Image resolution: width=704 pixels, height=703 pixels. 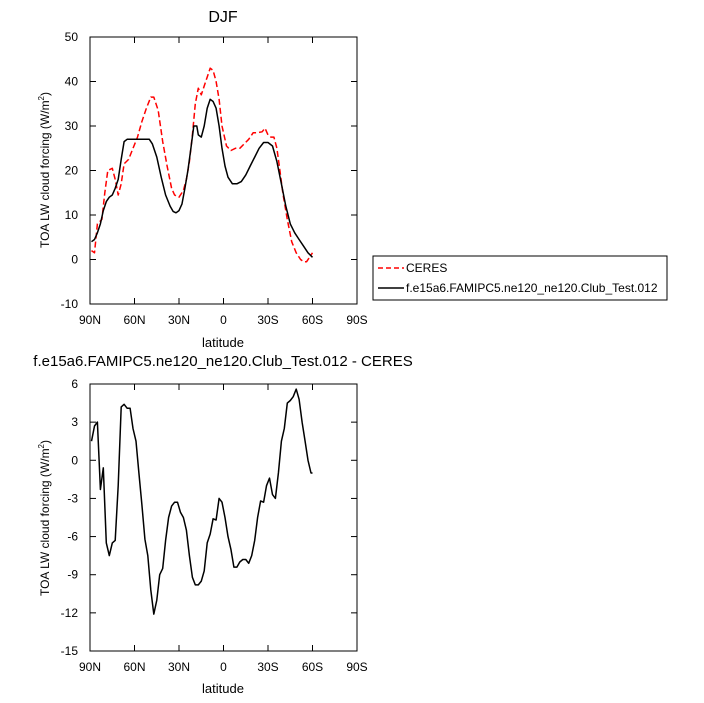 I want to click on bottom-series-group, so click(x=201, y=501).